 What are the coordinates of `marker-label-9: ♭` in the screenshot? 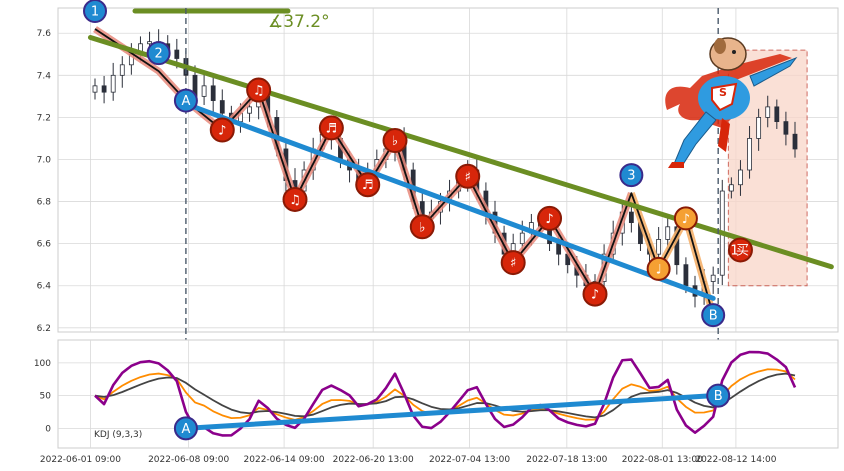 It's located at (422, 227).